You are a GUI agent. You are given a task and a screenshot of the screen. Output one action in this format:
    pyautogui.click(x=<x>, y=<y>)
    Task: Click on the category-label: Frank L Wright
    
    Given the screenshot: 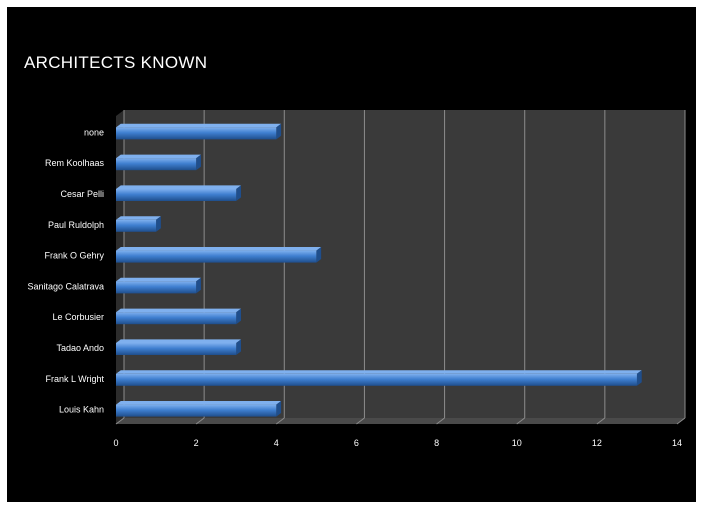 What is the action you would take?
    pyautogui.click(x=74, y=379)
    